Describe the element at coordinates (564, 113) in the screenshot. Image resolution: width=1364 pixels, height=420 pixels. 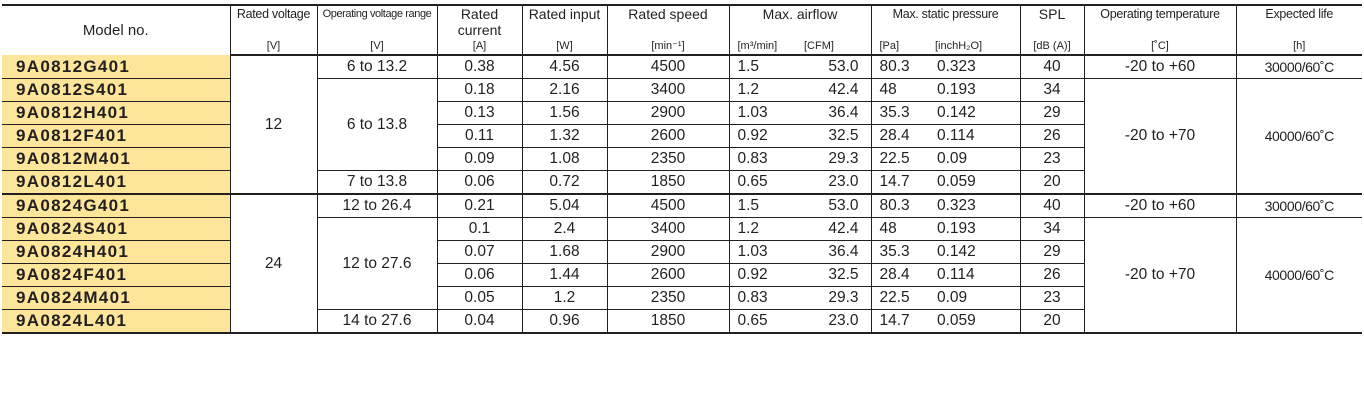
I see `rated-input: 1.56` at that location.